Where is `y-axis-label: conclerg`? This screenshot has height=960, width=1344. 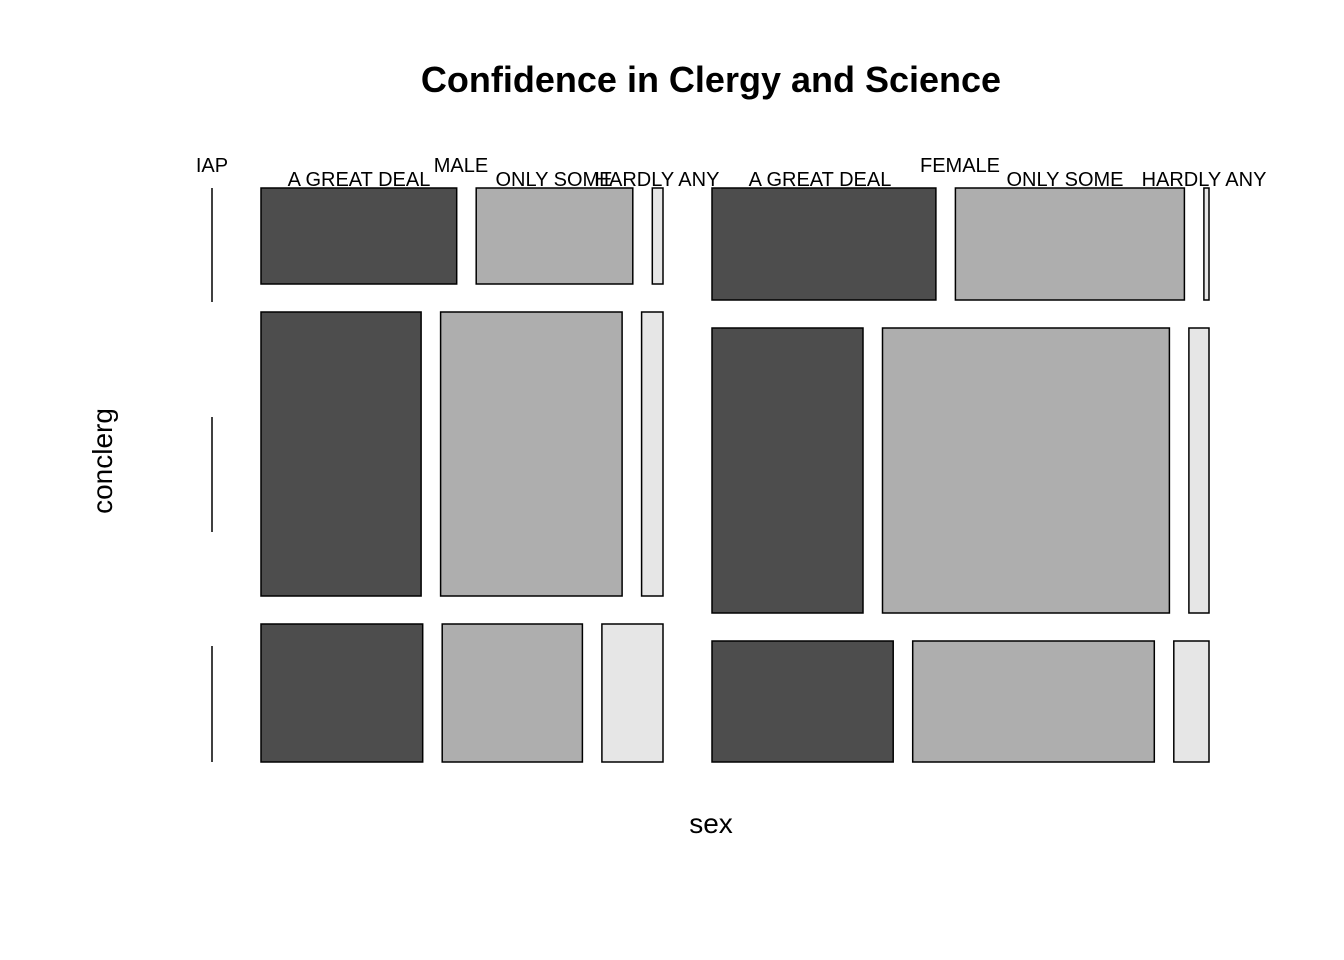 y-axis-label: conclerg is located at coordinates (102, 461).